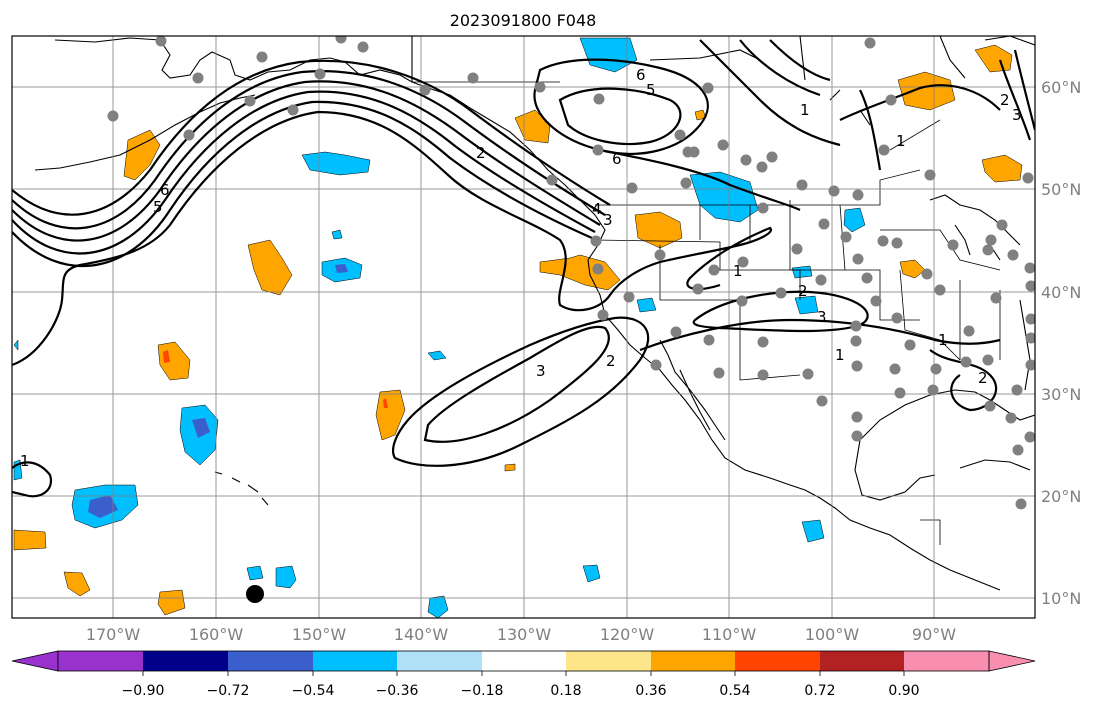 The image size is (1102, 710). I want to click on colorbar-under-arrow, so click(35, 661).